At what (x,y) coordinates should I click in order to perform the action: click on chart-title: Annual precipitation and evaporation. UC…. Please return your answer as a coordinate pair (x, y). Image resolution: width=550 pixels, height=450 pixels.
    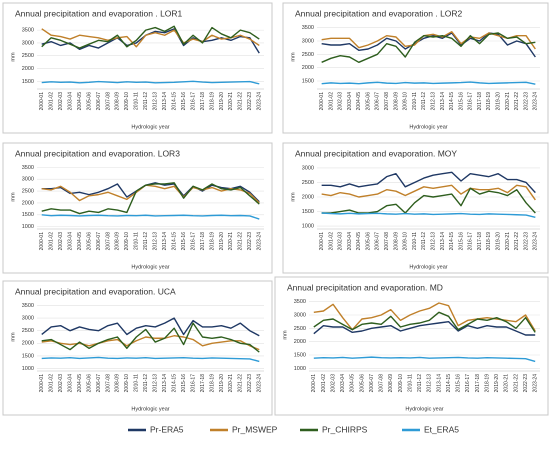
    Looking at the image, I should click on (95, 291).